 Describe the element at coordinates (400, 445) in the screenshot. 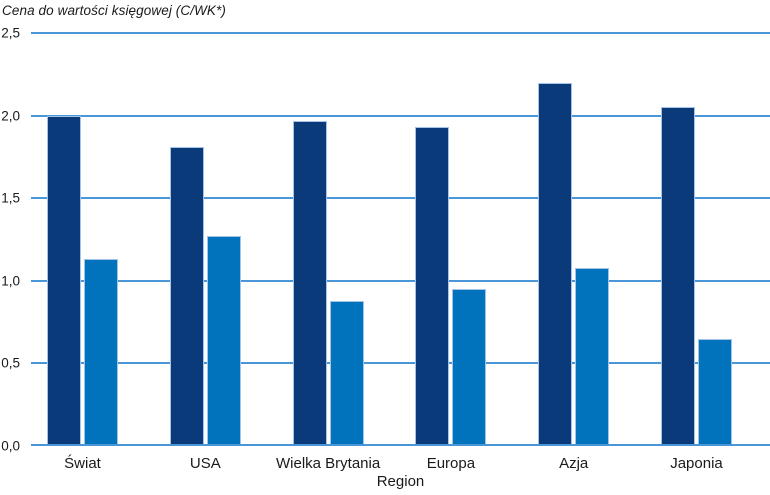

I see `x-axis-line` at that location.